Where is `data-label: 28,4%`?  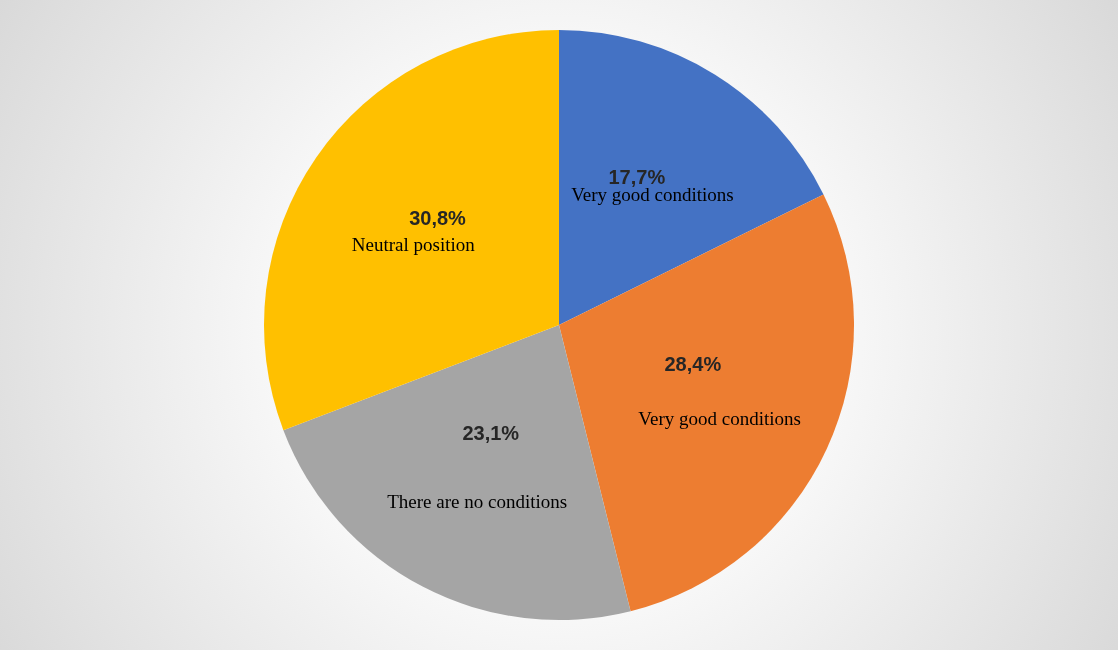 data-label: 28,4% is located at coordinates (693, 363).